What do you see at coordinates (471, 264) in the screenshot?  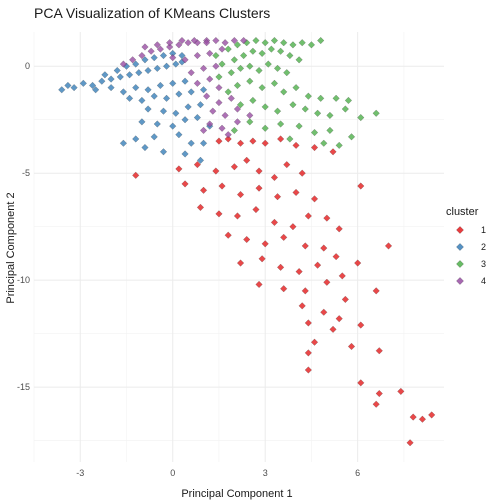 I see `legend-item: 3` at bounding box center [471, 264].